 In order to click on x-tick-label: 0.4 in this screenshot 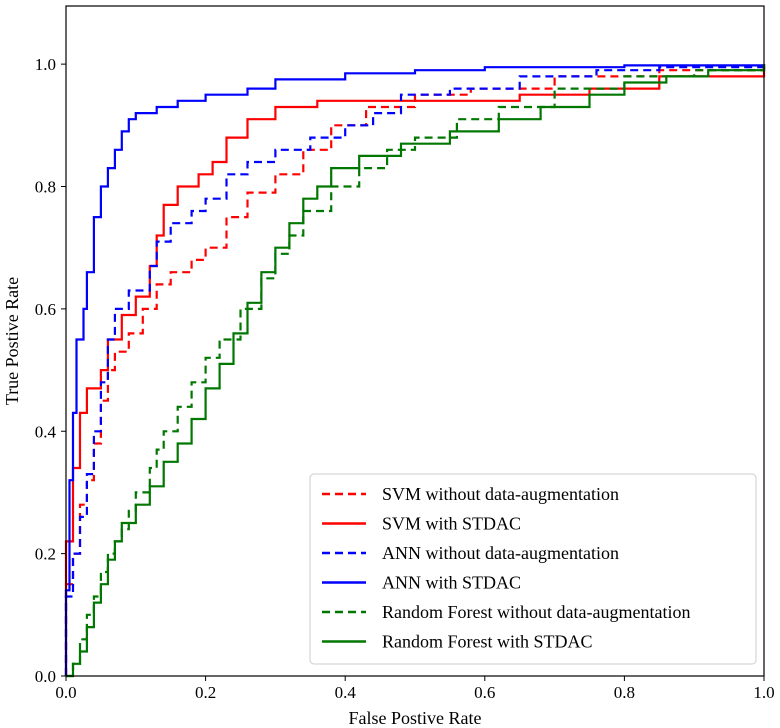, I will do `click(346, 692)`.